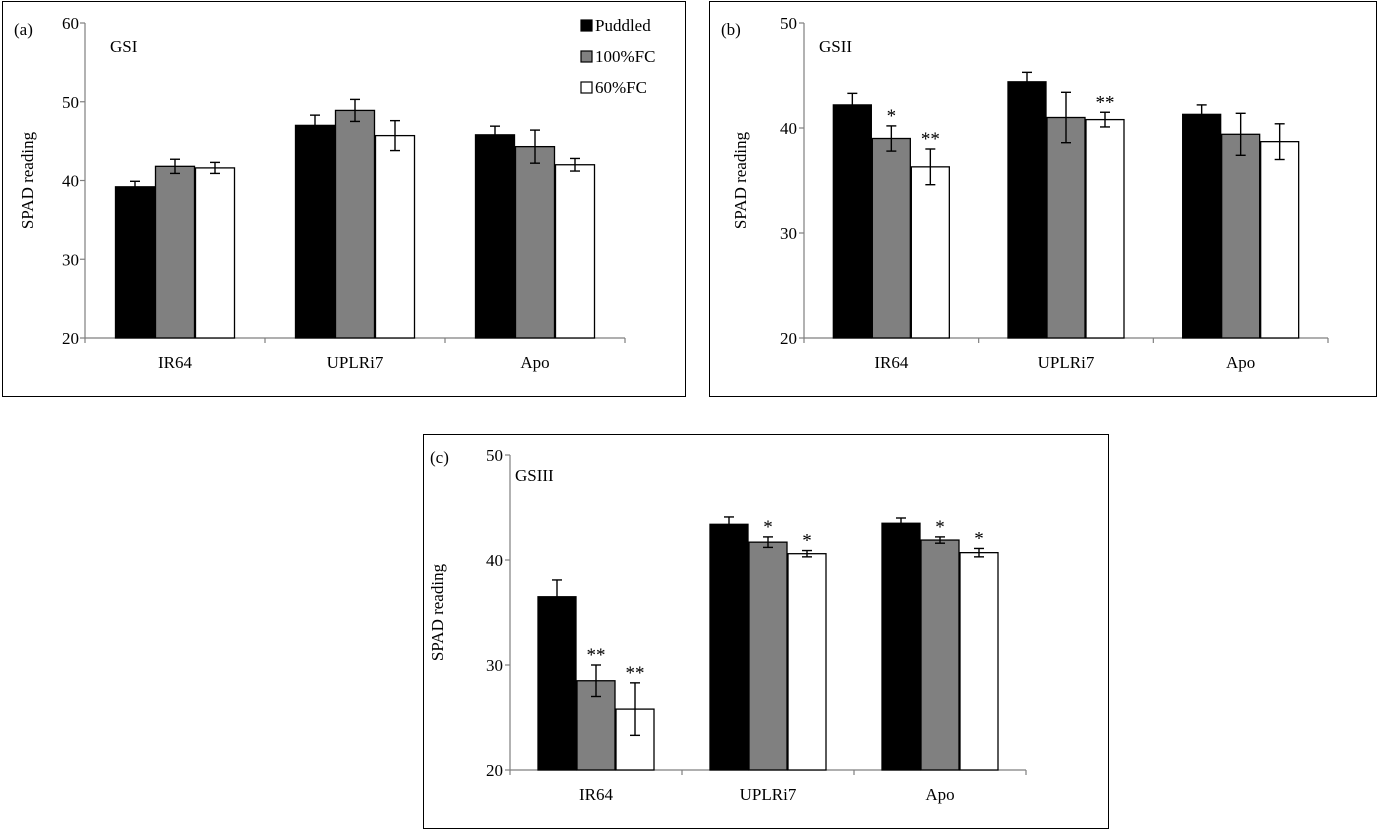  I want to click on y-tick-label: 60, so click(70, 23).